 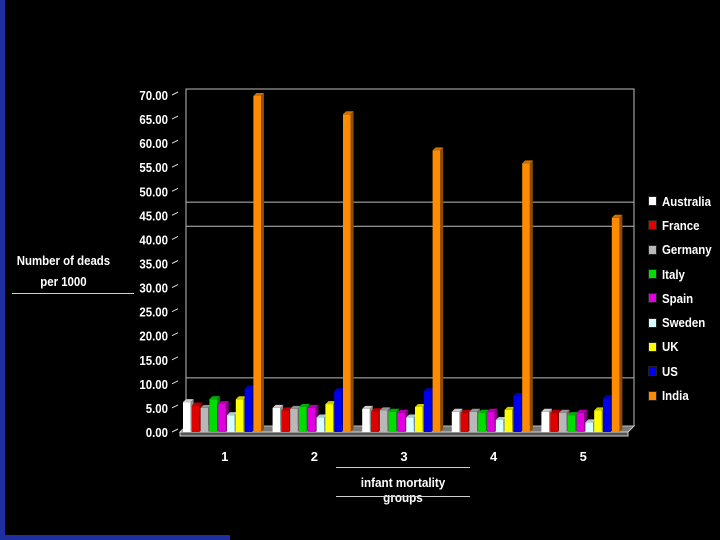 I want to click on y-tick-label: 5.00, so click(x=157, y=408).